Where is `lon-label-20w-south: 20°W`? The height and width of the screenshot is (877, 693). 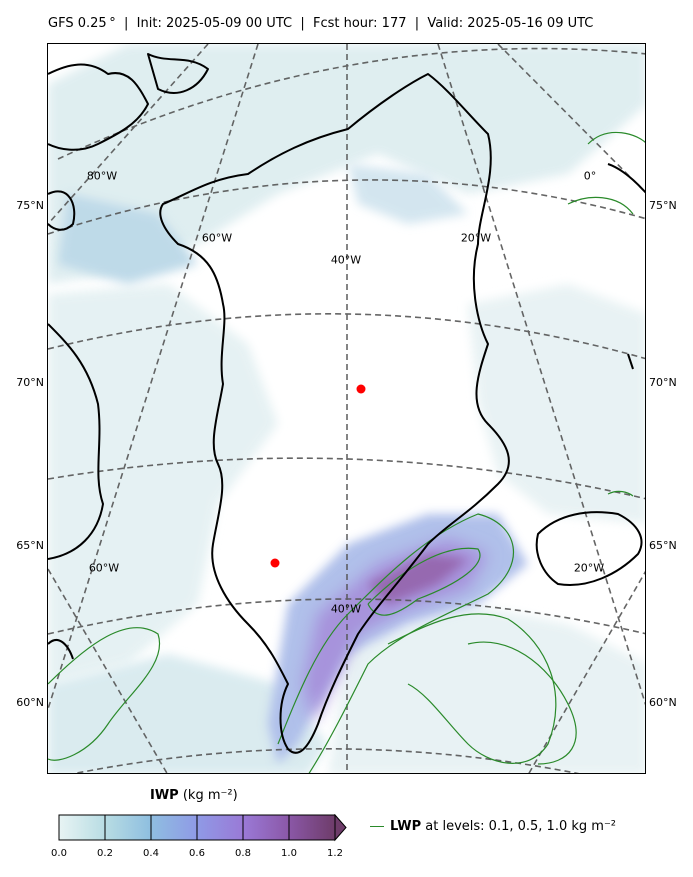 lon-label-20w-south: 20°W is located at coordinates (589, 568).